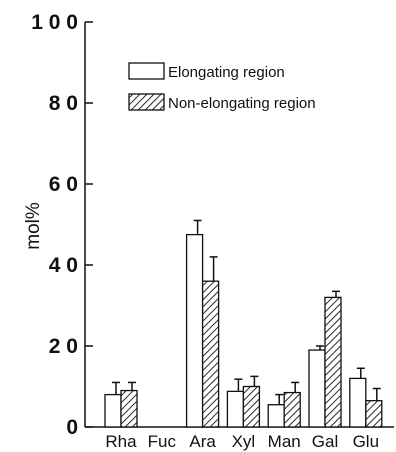  Describe the element at coordinates (33, 226) in the screenshot. I see `y-axis-label: mol%` at that location.